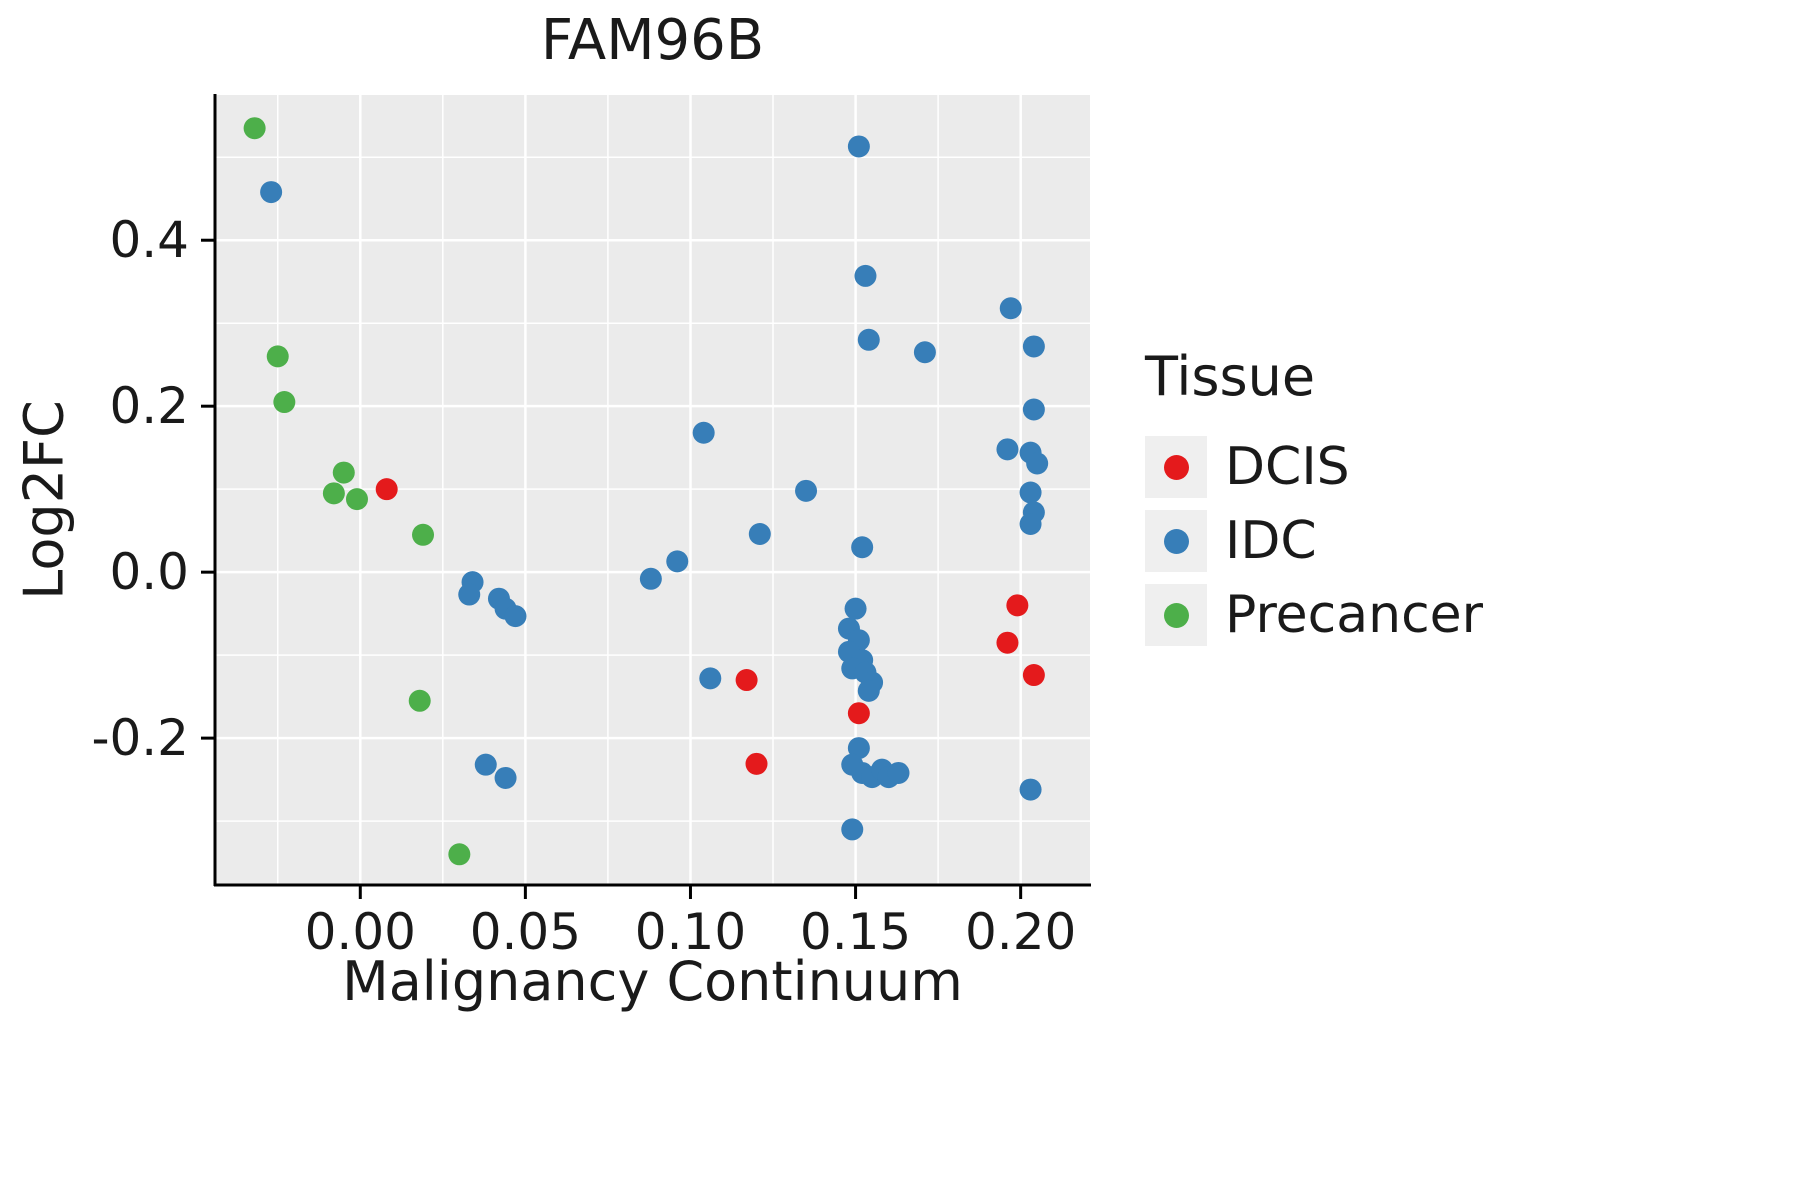 The height and width of the screenshot is (1200, 1800). What do you see at coordinates (1354, 615) in the screenshot?
I see `legend-label-precancer: Precancer` at bounding box center [1354, 615].